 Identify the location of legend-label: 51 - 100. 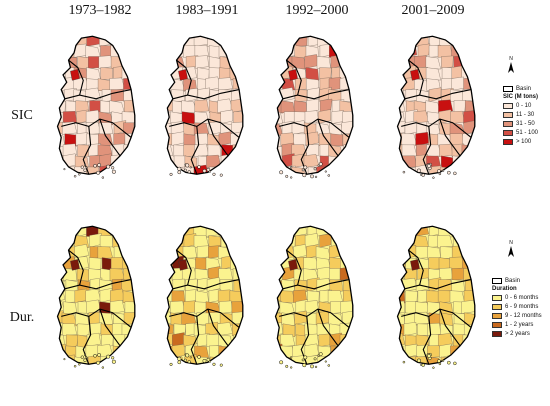
(527, 132).